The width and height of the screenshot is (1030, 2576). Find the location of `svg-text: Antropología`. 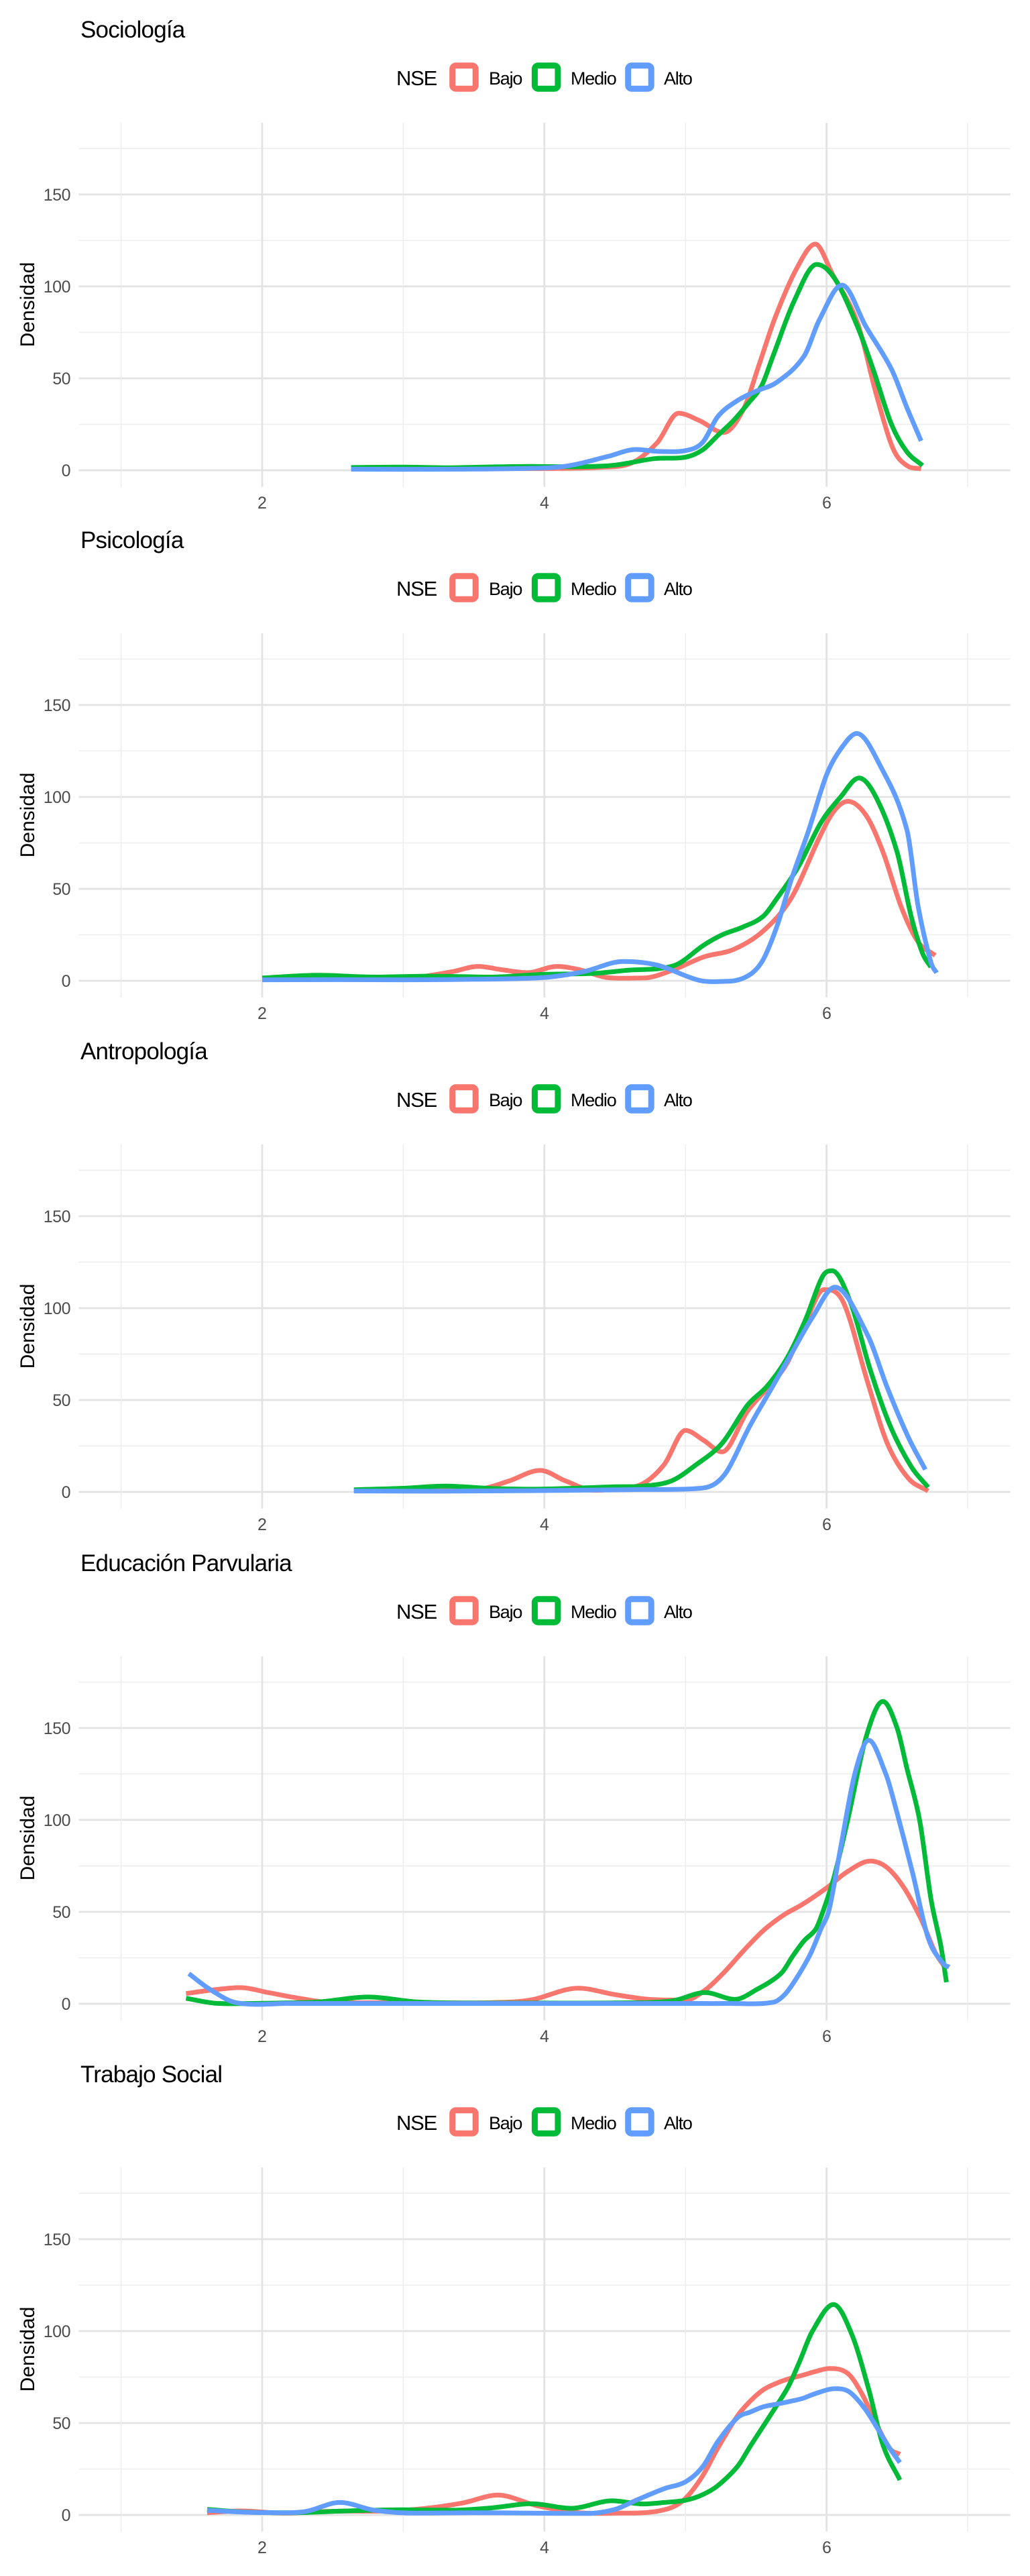

svg-text: Antropología is located at coordinates (144, 1051).